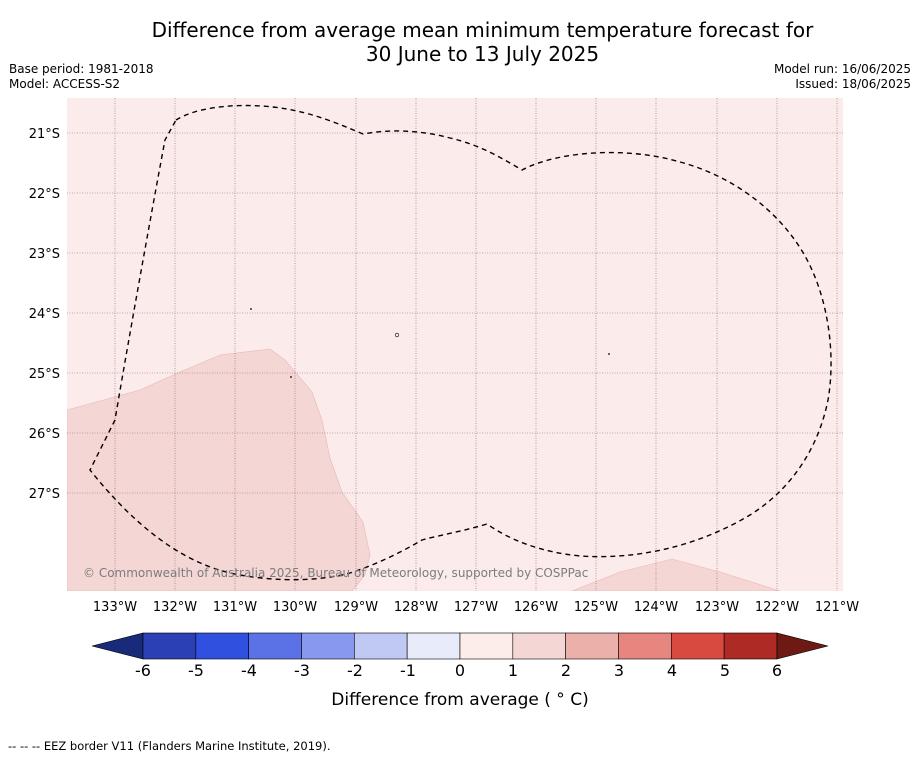  What do you see at coordinates (65, 84) in the screenshot?
I see `model-text: Model: ACCESS-S2` at bounding box center [65, 84].